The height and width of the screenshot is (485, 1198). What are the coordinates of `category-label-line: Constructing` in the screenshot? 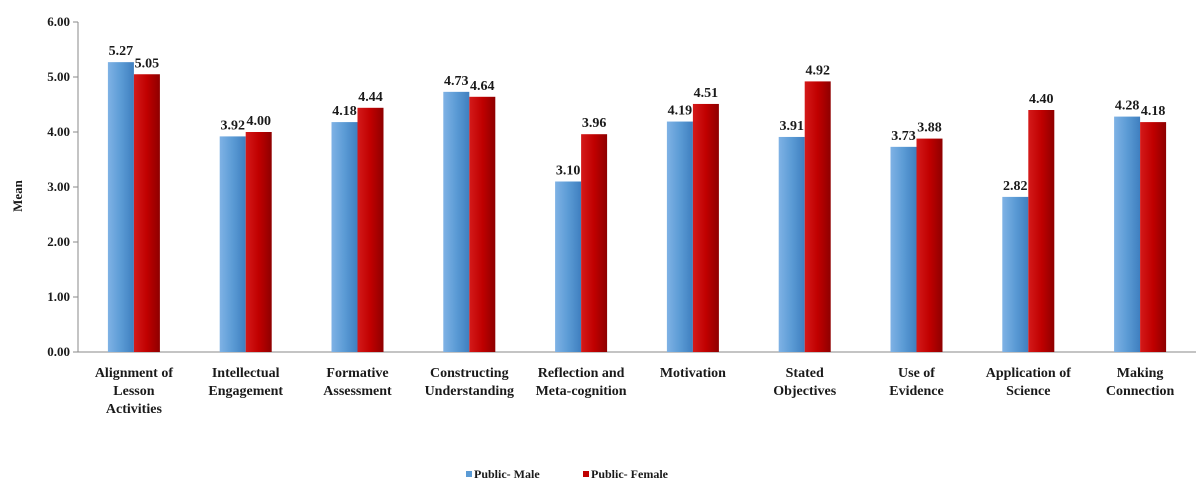 It's located at (469, 373).